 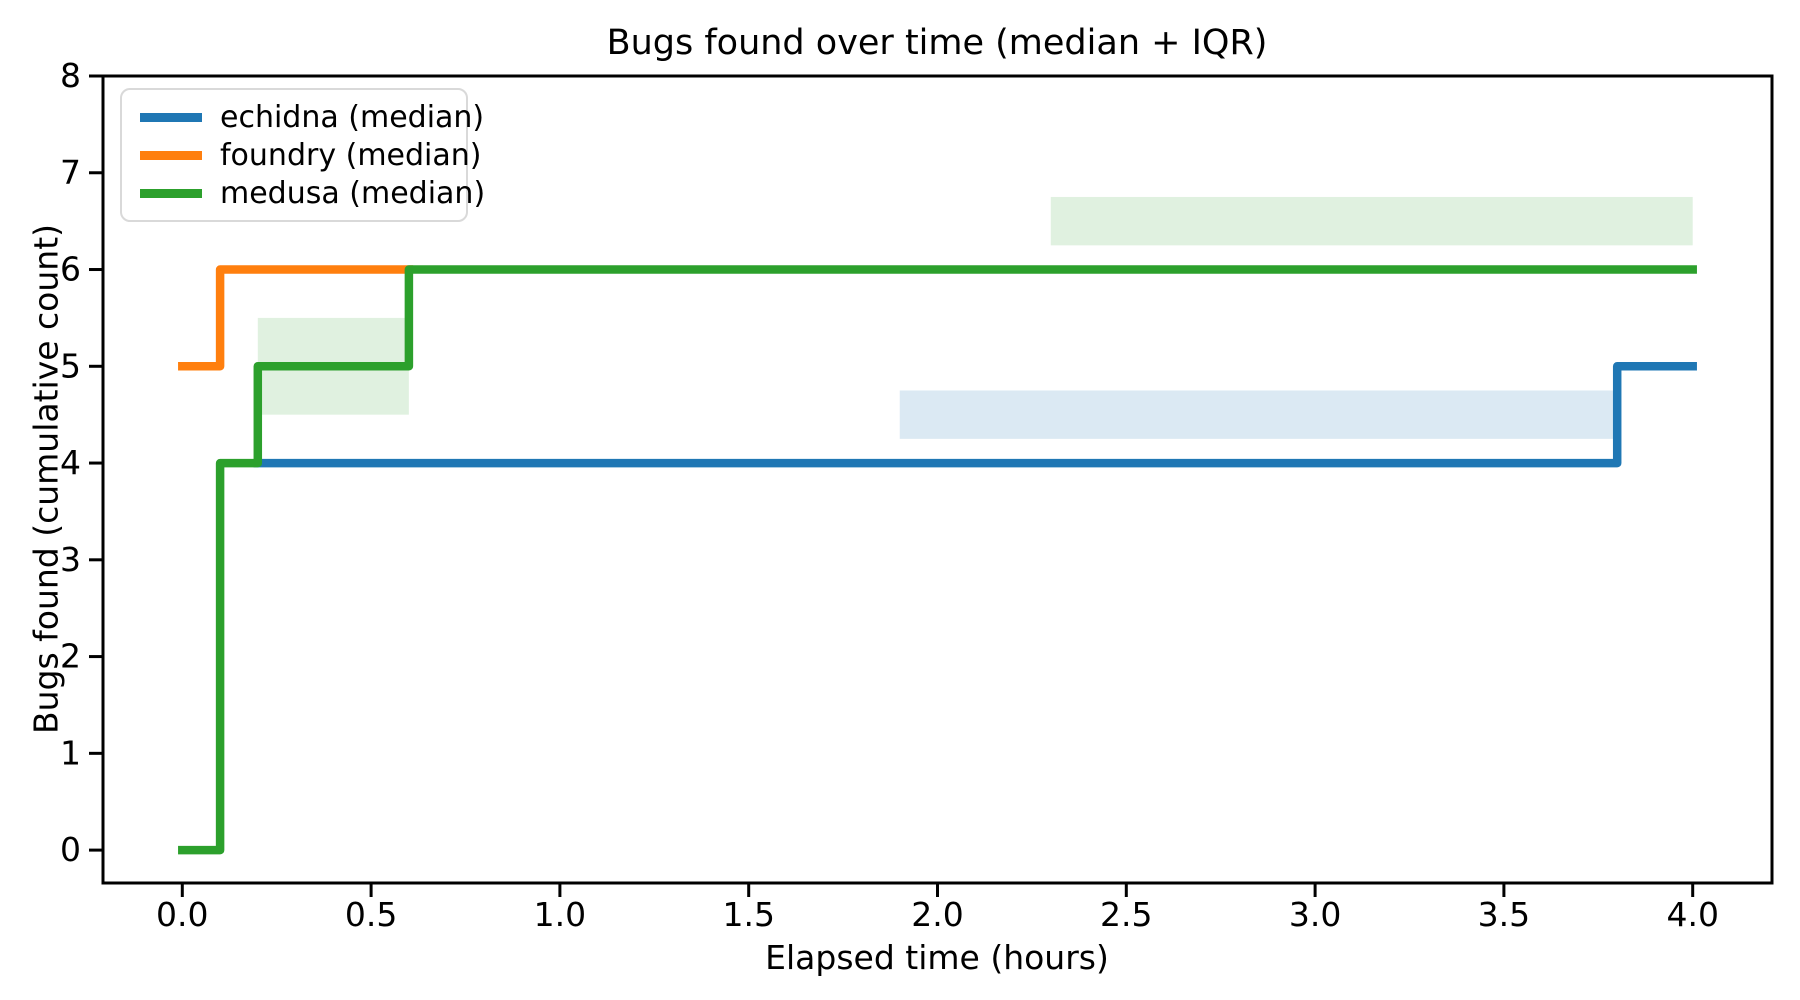 I want to click on legend-label-echidna: echidna (median), so click(x=352, y=117).